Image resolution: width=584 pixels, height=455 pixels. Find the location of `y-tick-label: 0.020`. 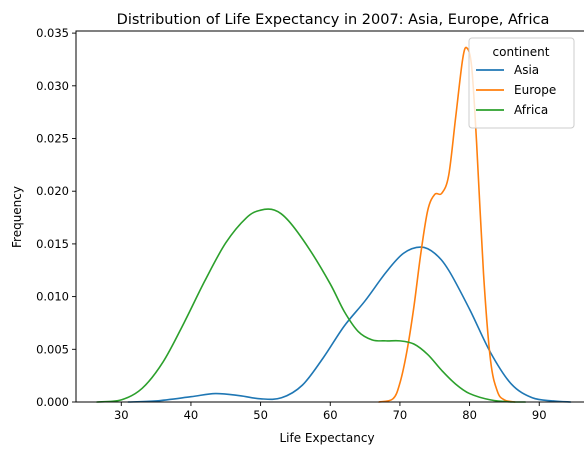

y-tick-label: 0.020 is located at coordinates (52, 191).